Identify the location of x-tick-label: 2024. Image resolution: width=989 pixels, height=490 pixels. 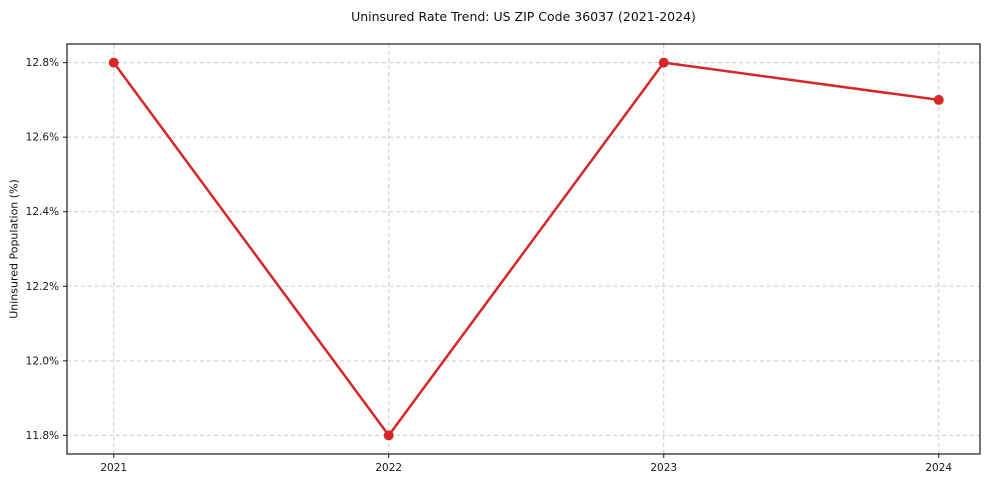
(938, 468).